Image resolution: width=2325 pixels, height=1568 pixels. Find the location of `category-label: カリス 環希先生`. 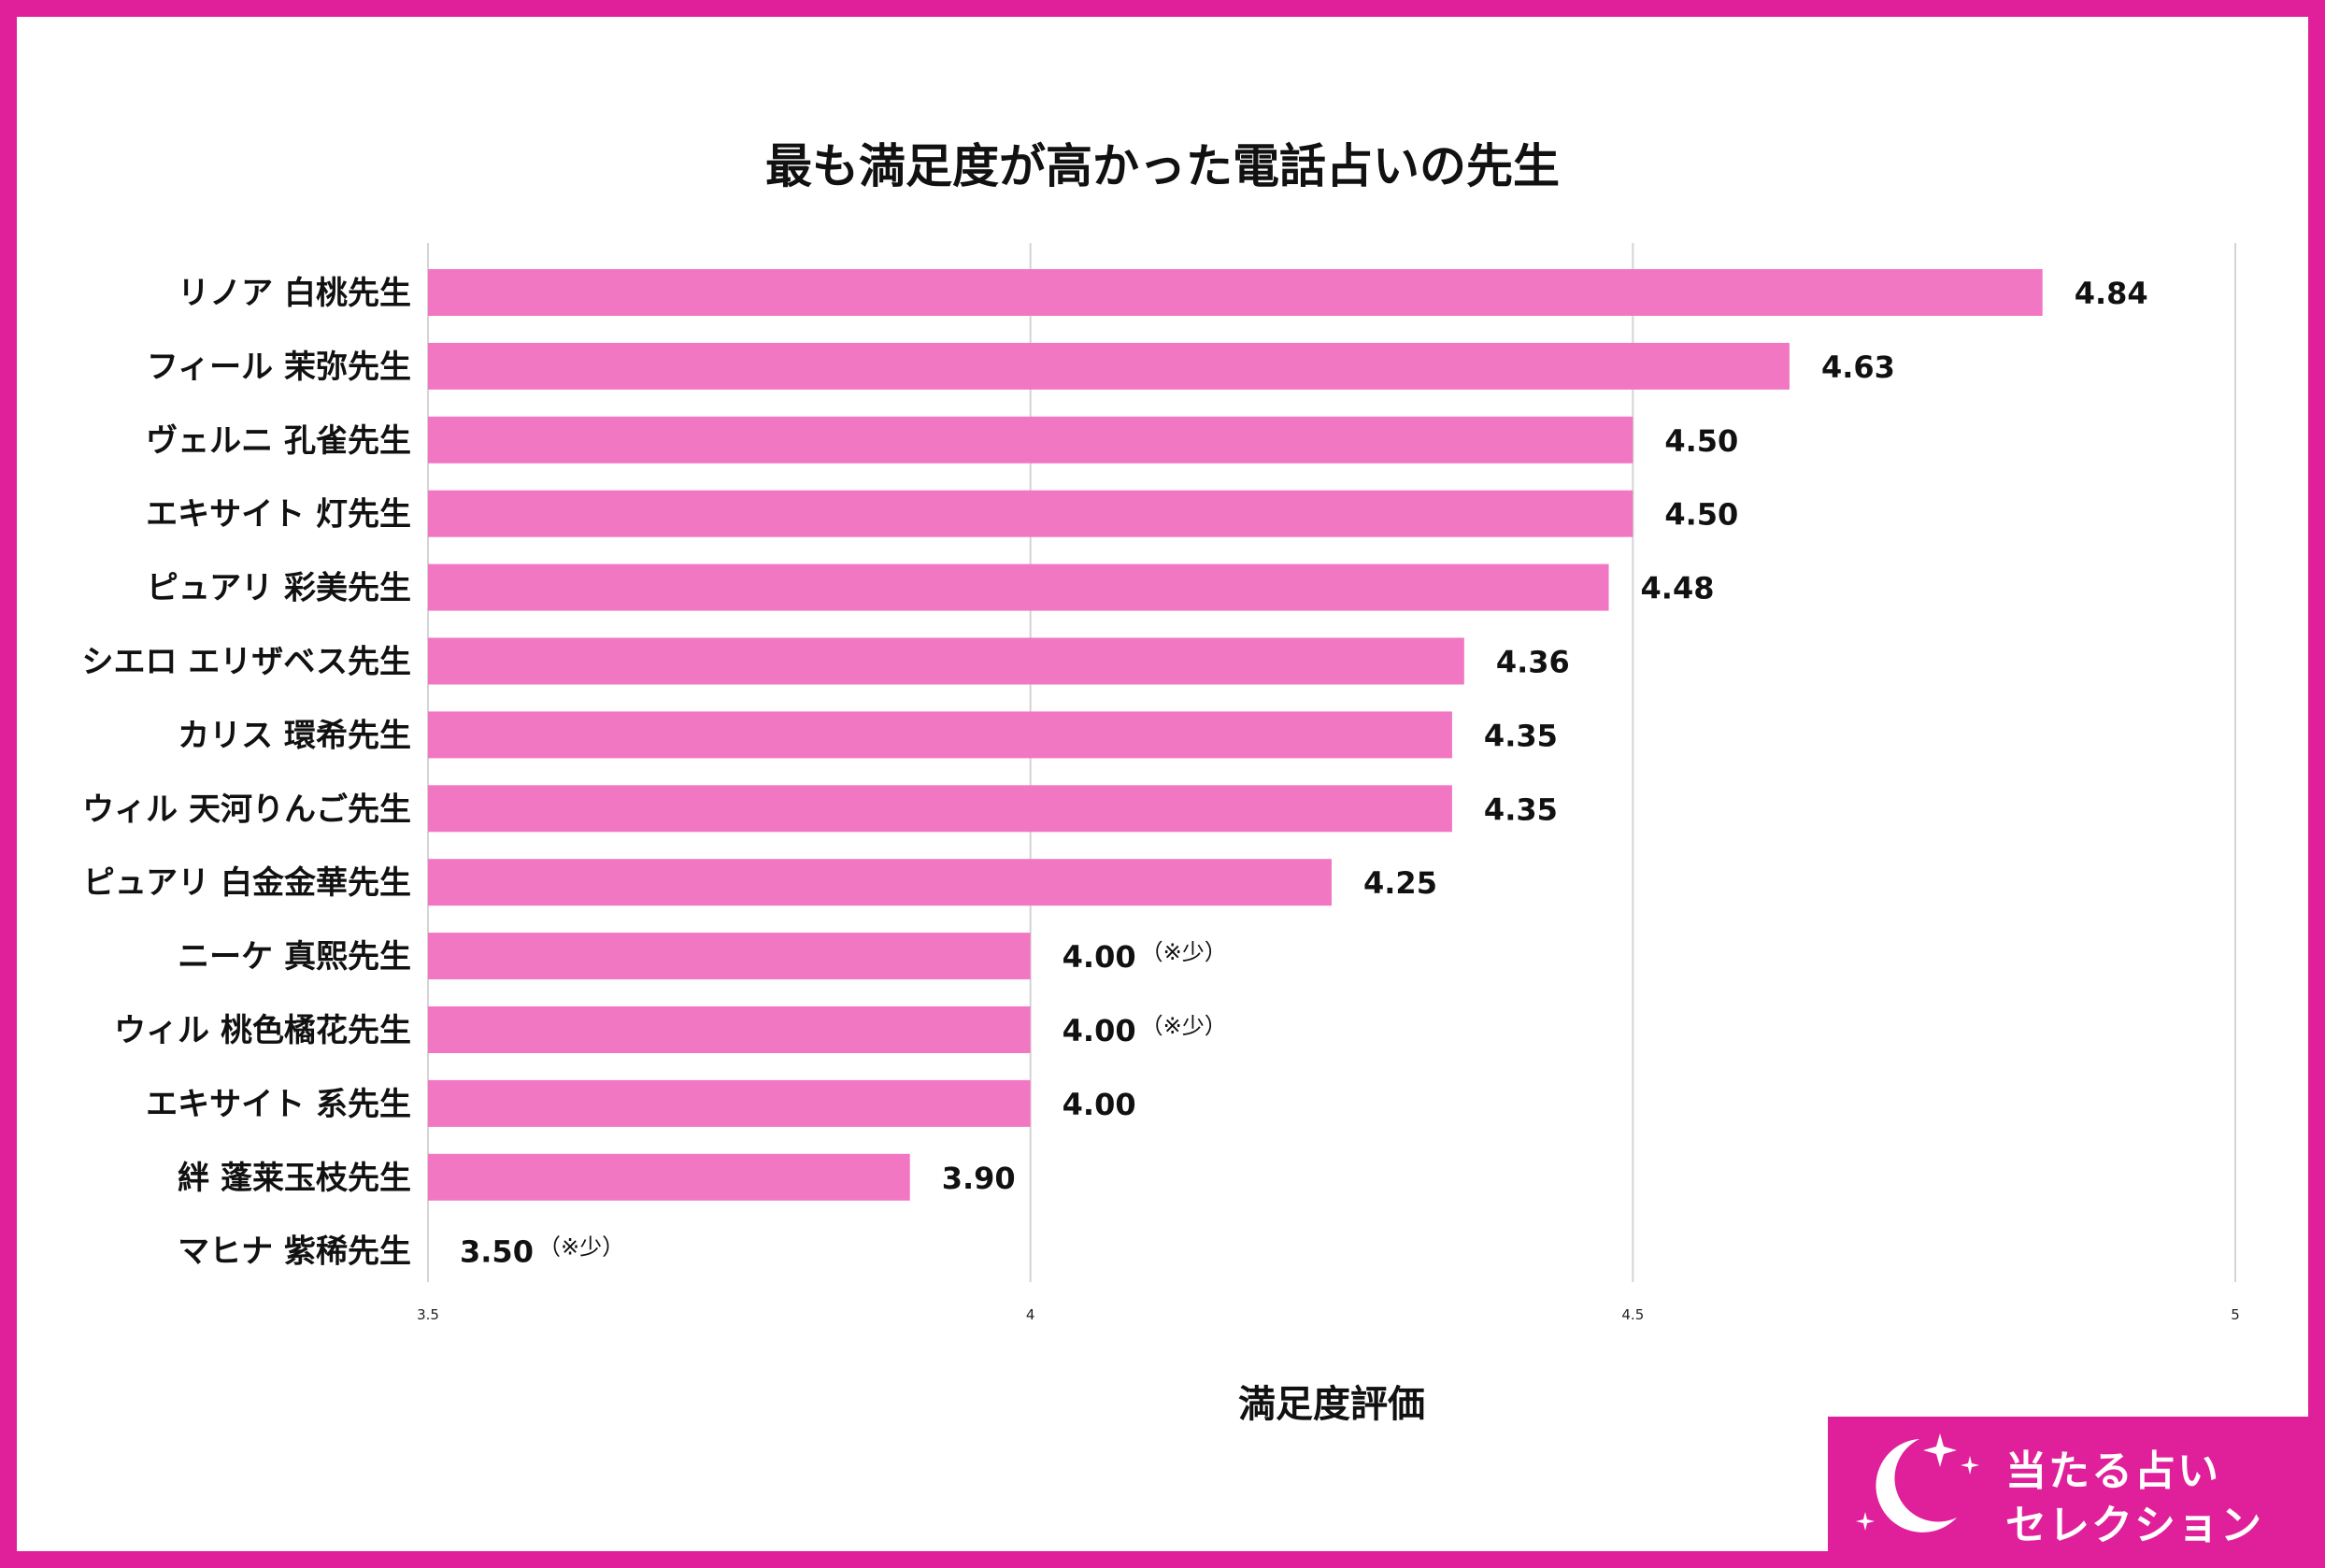

category-label: カリス 環希先生 is located at coordinates (294, 736).